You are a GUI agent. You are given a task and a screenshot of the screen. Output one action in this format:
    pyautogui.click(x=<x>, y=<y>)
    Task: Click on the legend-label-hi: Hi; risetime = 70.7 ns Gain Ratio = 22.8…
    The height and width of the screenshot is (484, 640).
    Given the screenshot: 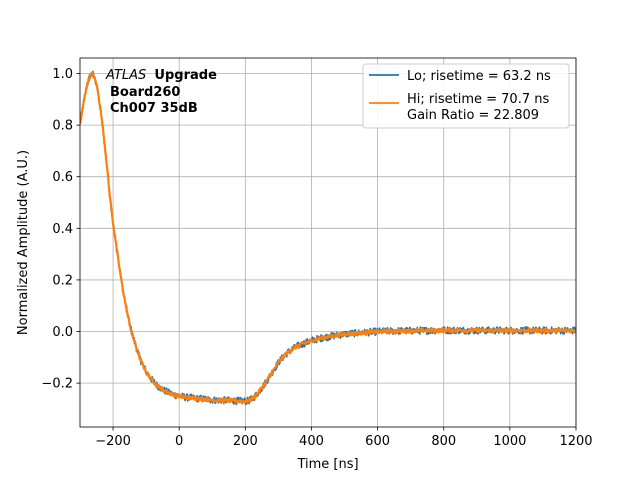 What is the action you would take?
    pyautogui.click(x=480, y=107)
    